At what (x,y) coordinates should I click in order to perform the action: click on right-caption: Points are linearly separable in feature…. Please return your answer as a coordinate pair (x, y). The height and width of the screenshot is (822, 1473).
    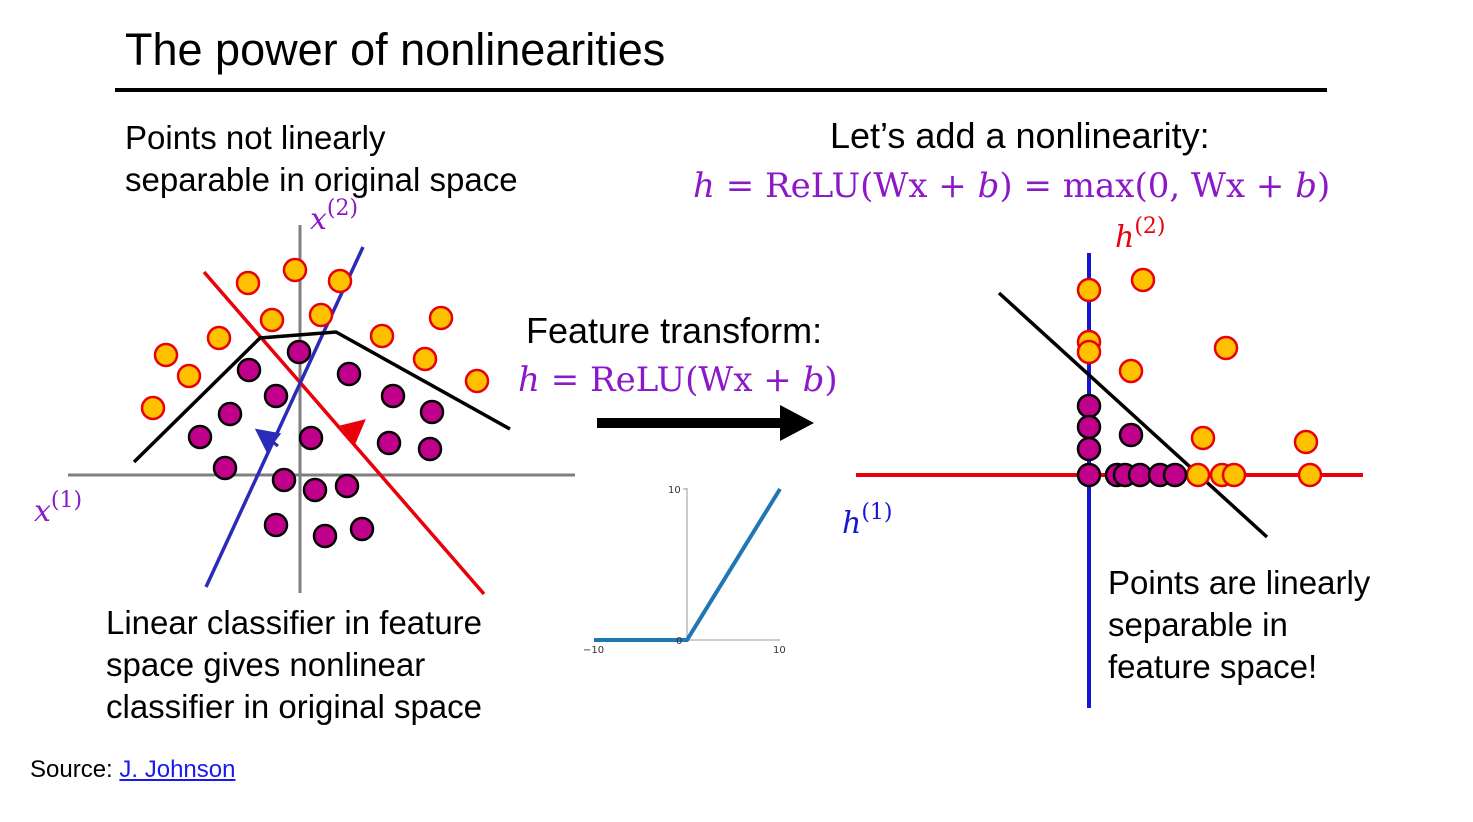
    Looking at the image, I should click on (1239, 625).